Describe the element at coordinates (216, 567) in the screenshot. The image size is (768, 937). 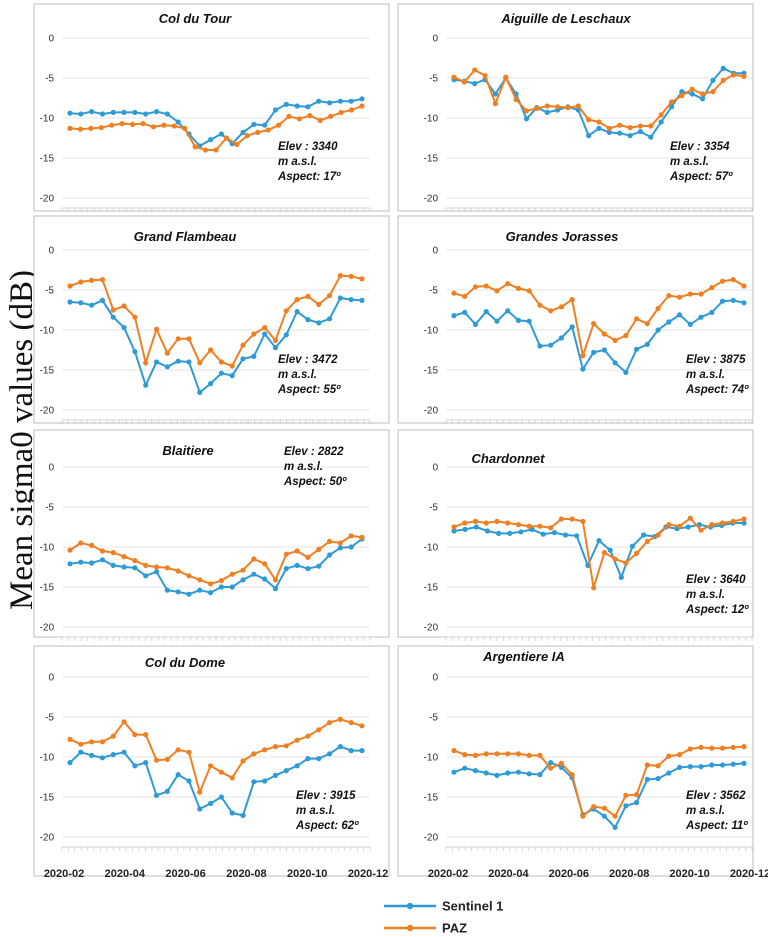
I see `series-line-sentinel` at that location.